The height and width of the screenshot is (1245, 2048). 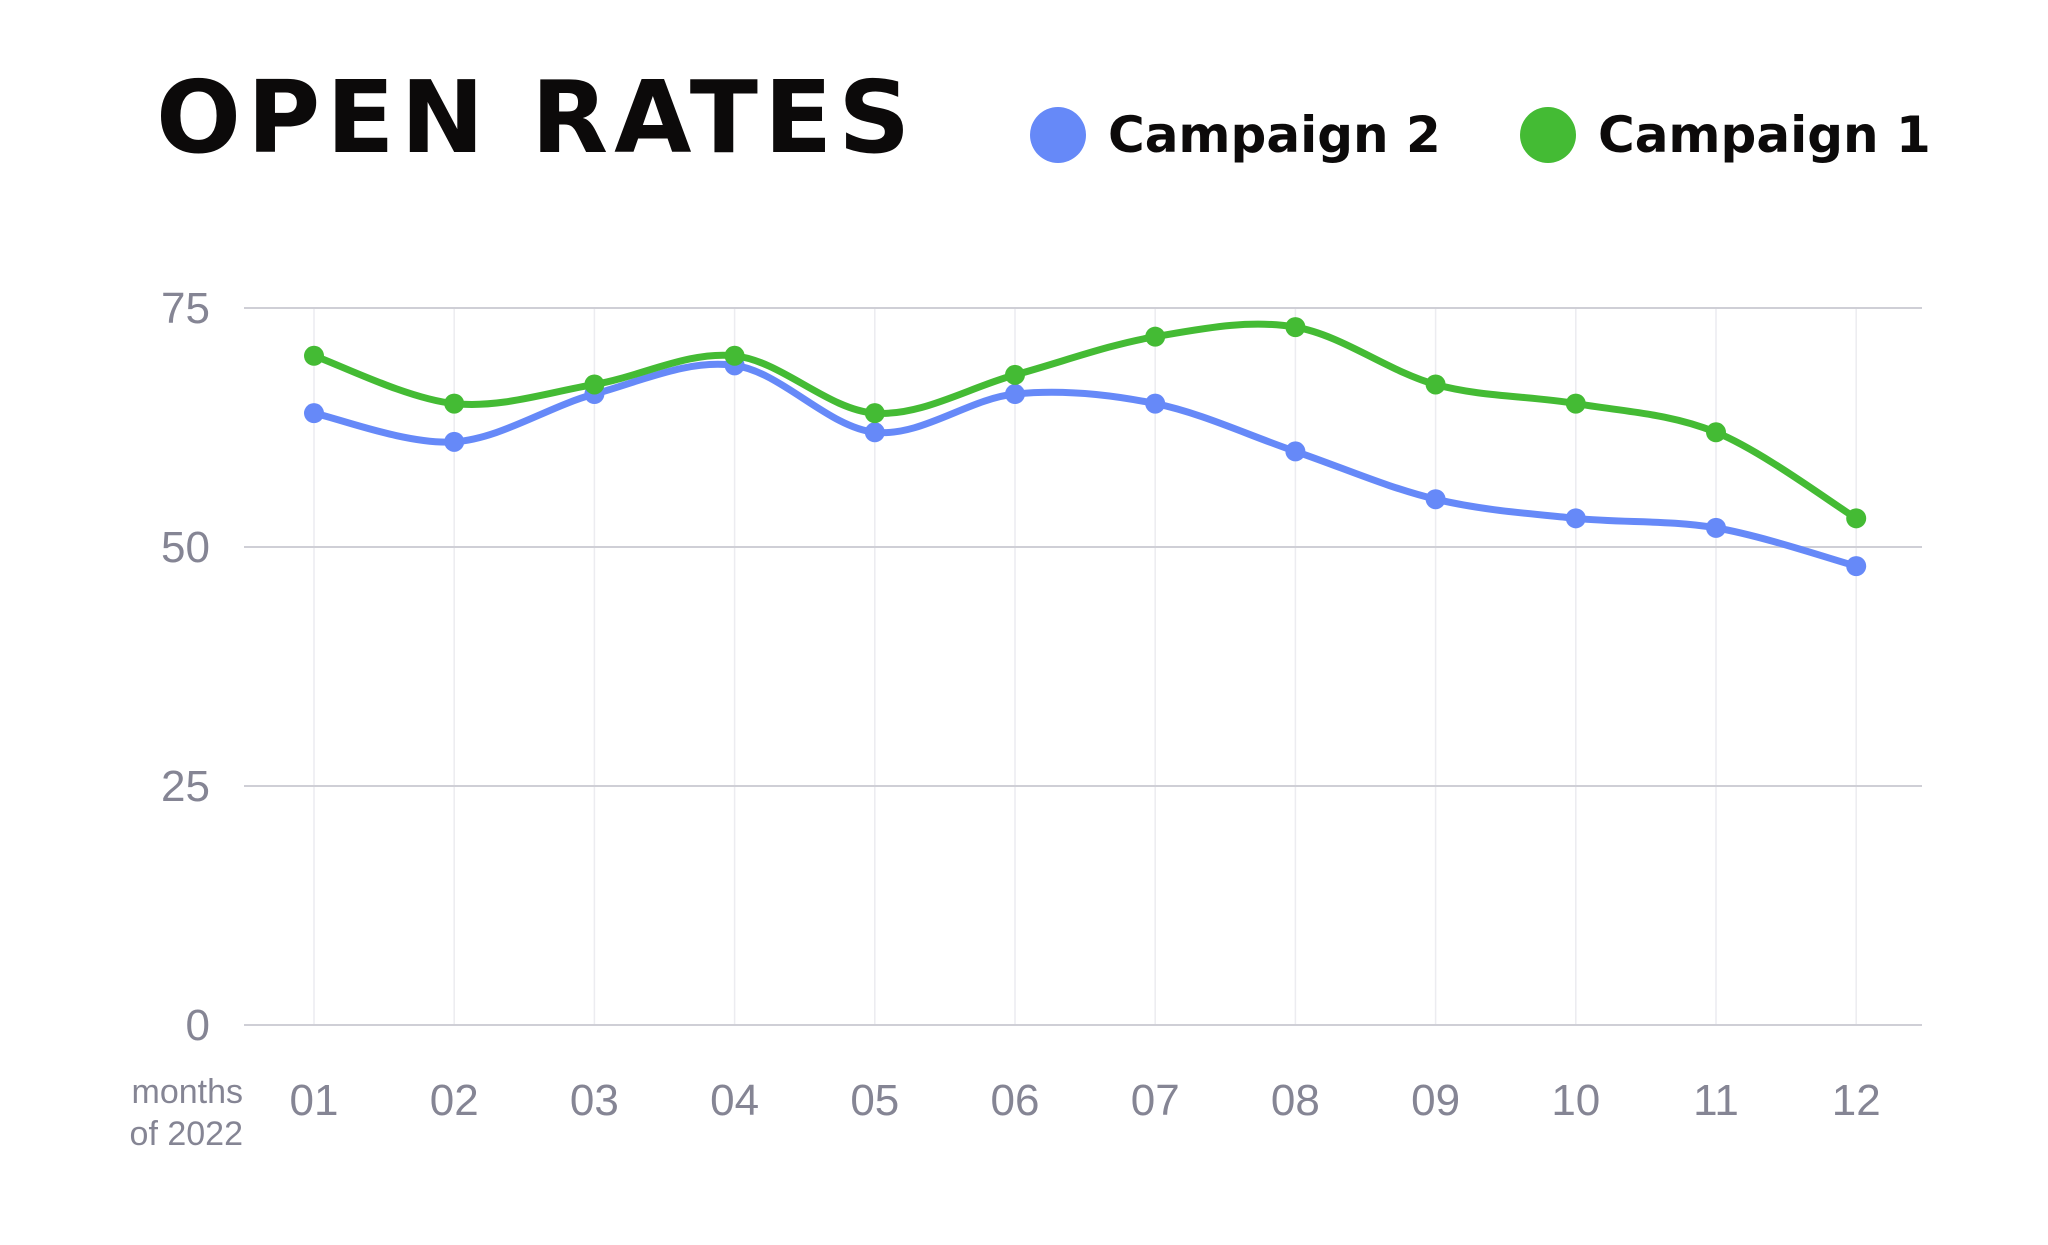 I want to click on x-tick-label-03: 03, so click(x=594, y=1100).